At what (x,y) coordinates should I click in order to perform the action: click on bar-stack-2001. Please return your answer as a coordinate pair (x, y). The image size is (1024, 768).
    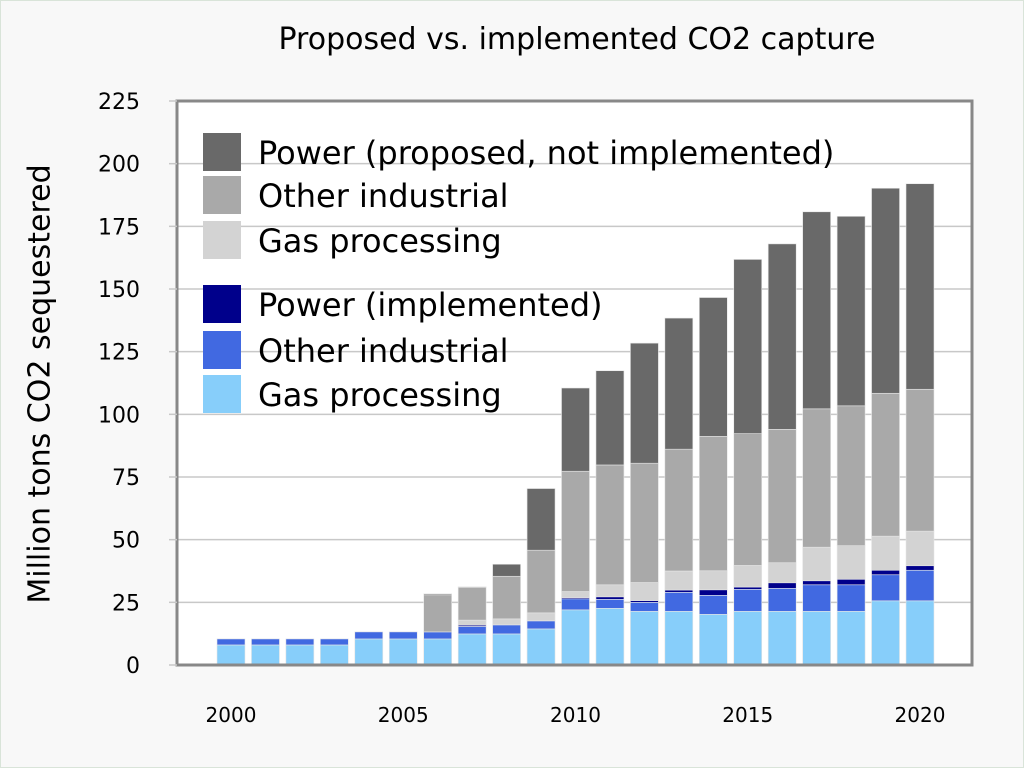
    Looking at the image, I should click on (265, 652).